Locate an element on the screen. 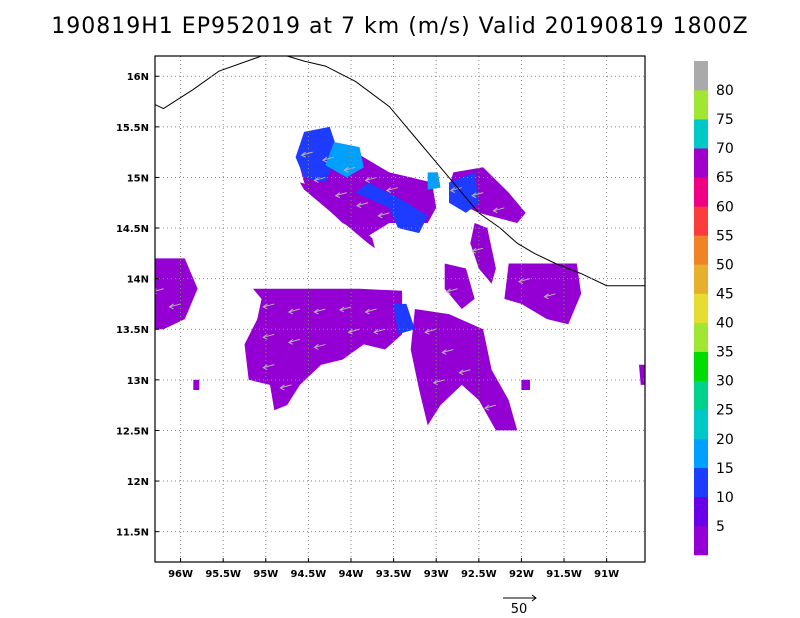  y-tick-label: 15N is located at coordinates (138, 178).